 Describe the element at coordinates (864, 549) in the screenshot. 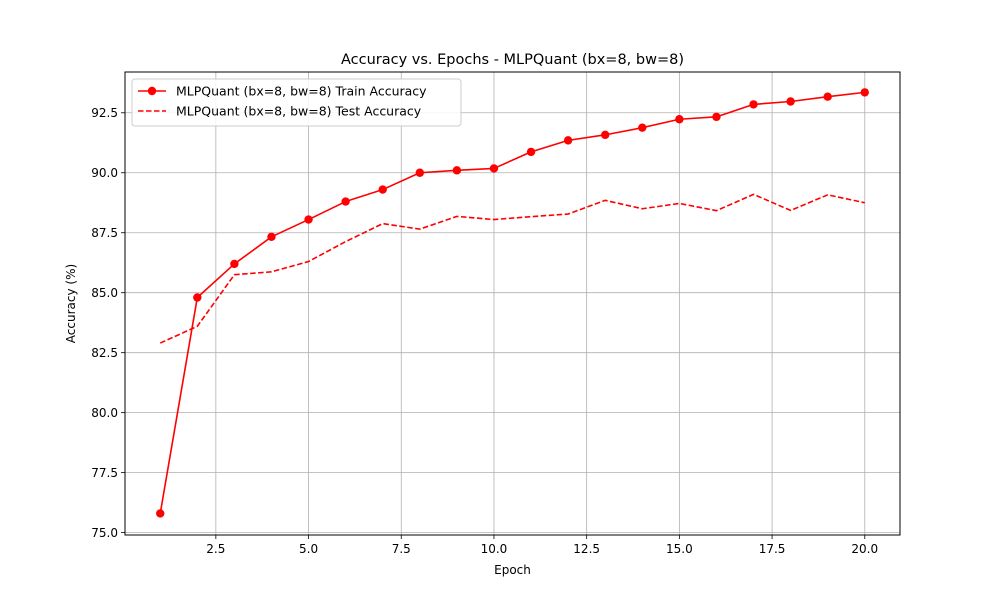

I see `x-tick-label: 20.0` at that location.